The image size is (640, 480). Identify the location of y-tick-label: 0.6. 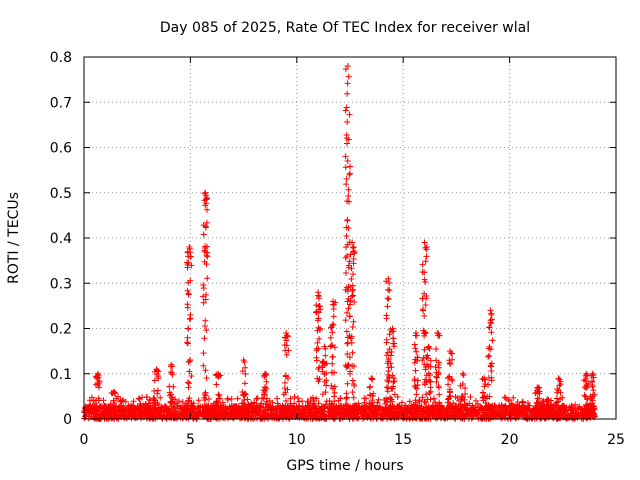
(61, 149).